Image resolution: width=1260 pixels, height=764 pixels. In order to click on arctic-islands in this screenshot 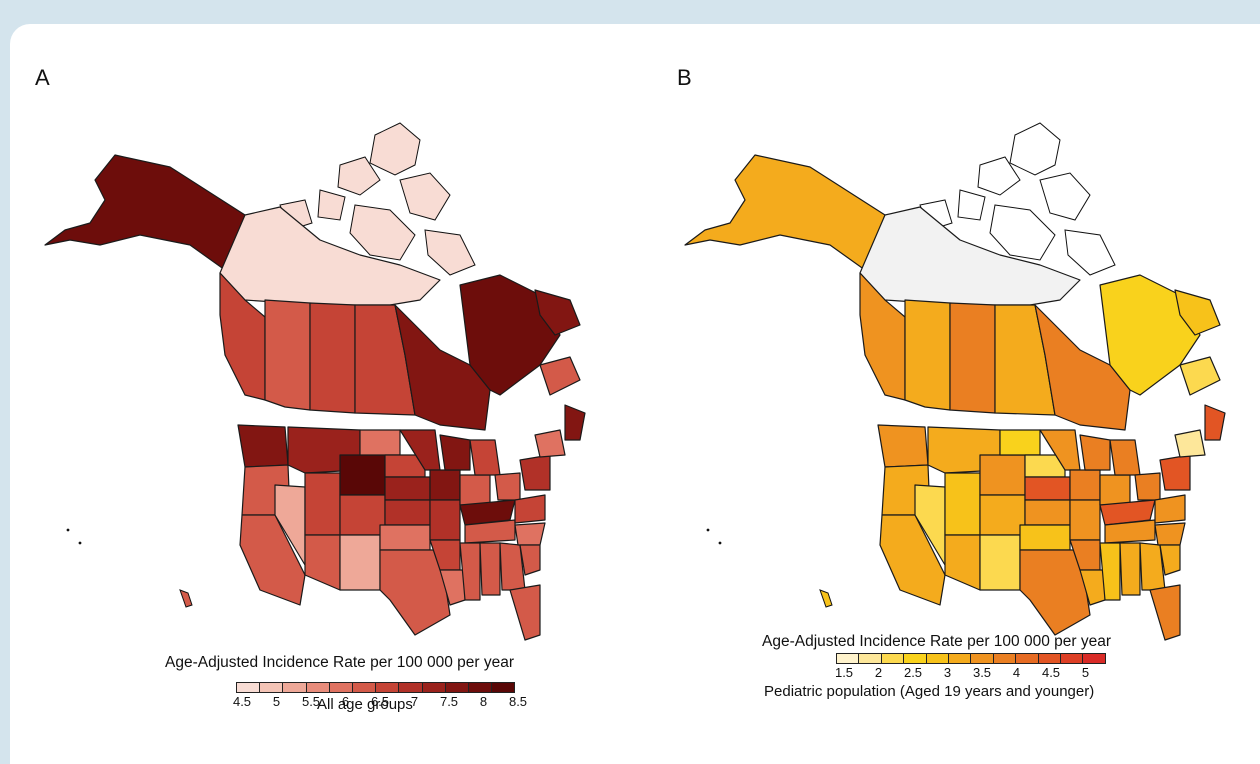, I will do `click(1017, 199)`.